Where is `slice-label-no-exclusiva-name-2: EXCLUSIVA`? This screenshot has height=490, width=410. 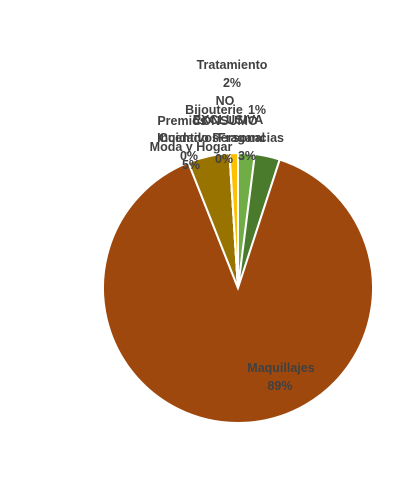
slice-label-no-exclusiva-name-2: EXCLUSIVA is located at coordinates (228, 120).